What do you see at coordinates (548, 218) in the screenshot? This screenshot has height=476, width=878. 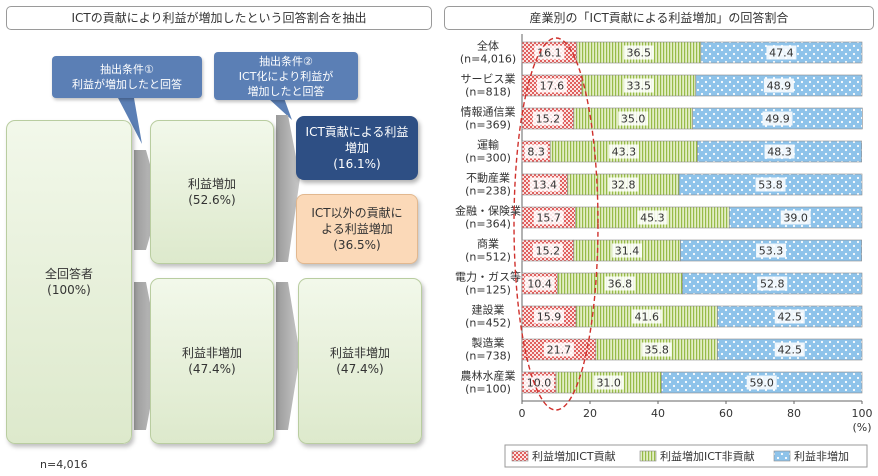 I see `data-label: 15.7` at bounding box center [548, 218].